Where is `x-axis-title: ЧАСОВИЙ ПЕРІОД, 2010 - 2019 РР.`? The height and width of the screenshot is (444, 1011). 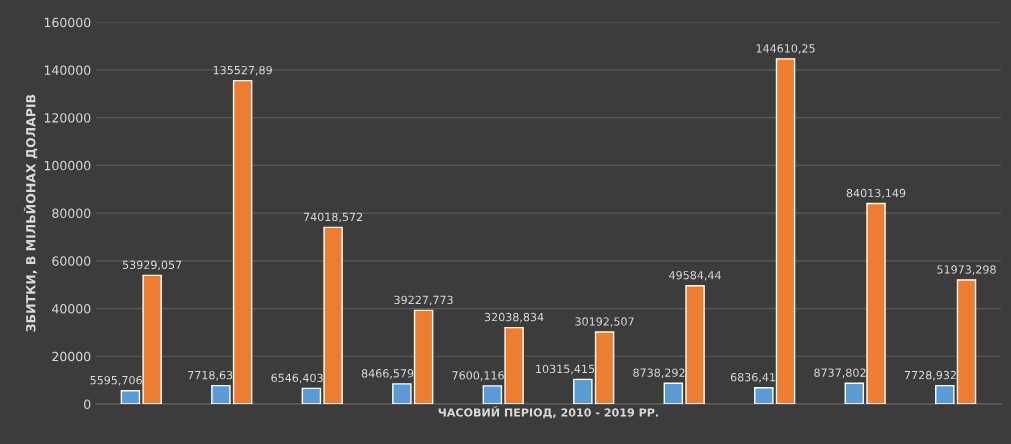 x-axis-title: ЧАСОВИЙ ПЕРІОД, 2010 - 2019 РР. is located at coordinates (548, 412).